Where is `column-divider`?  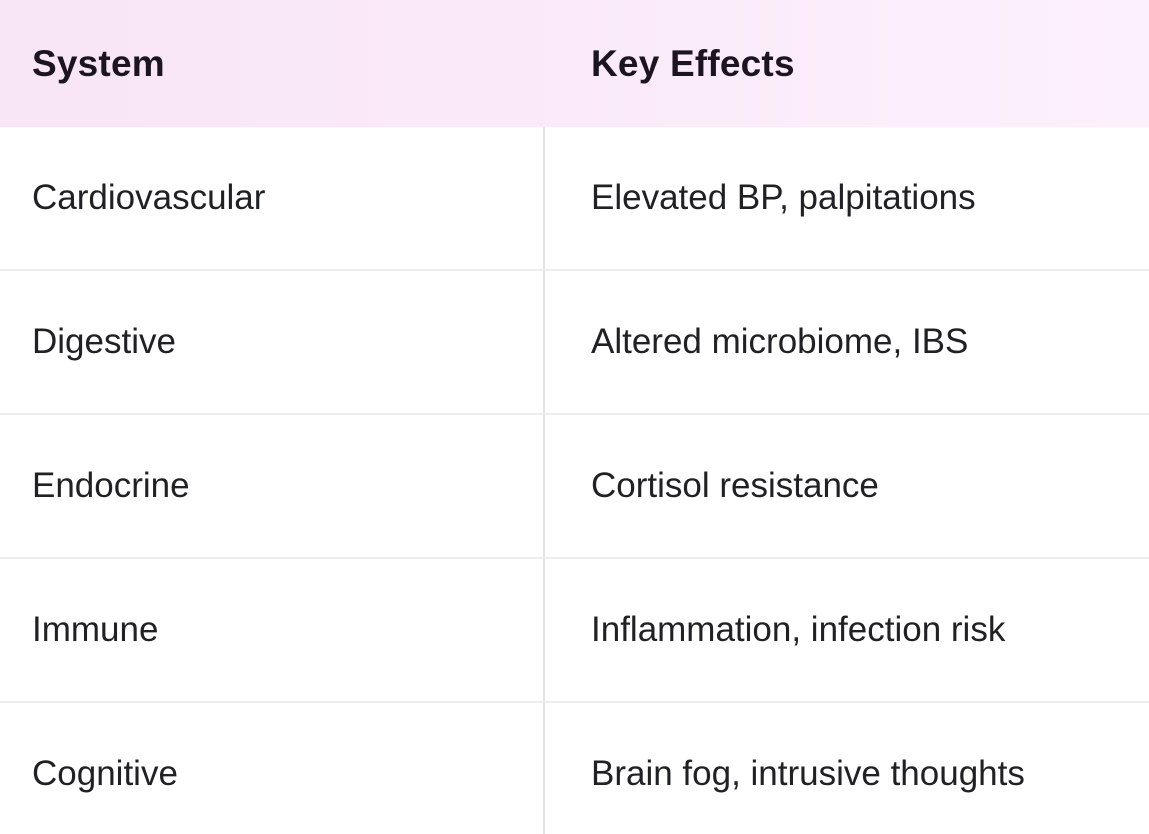
column-divider is located at coordinates (544, 480).